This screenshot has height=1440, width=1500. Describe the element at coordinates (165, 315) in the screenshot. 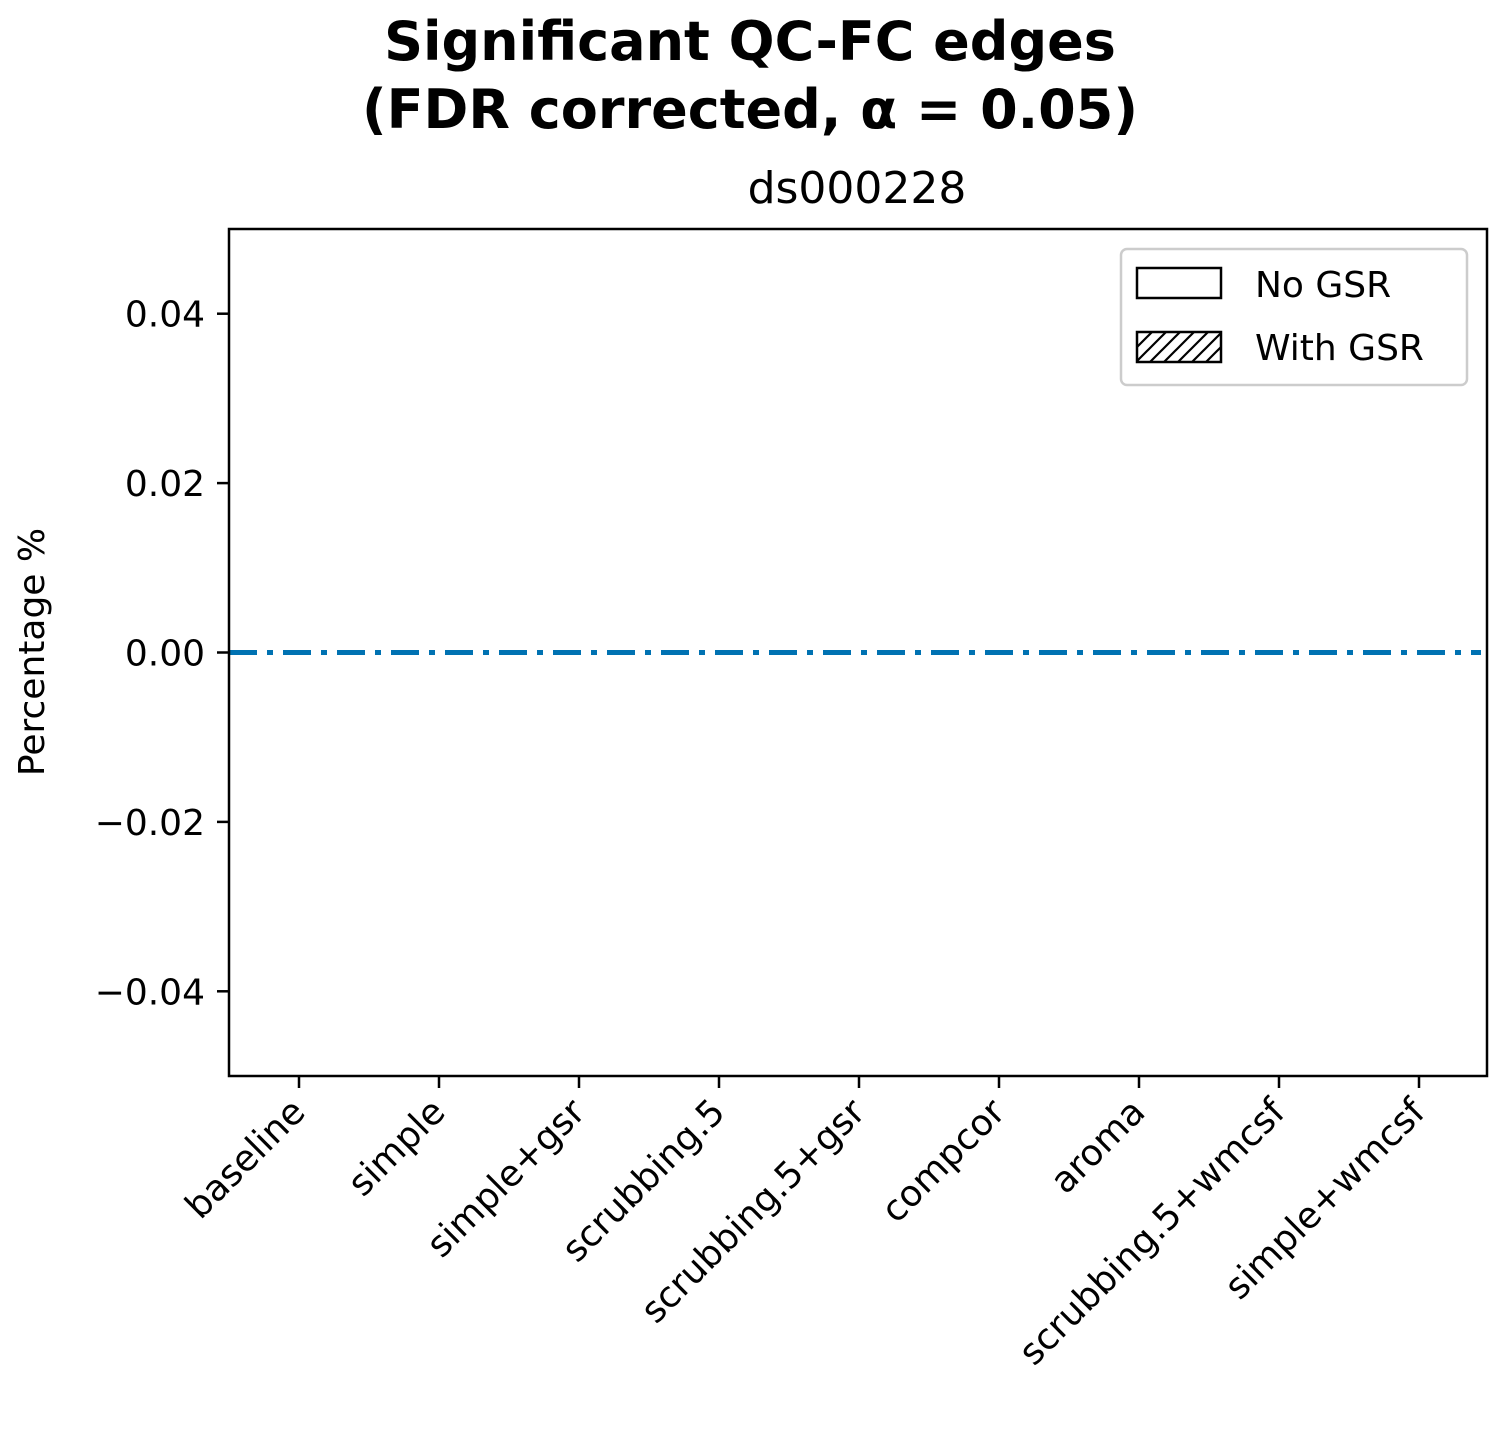

I see `y-tick-label: 0.04` at that location.